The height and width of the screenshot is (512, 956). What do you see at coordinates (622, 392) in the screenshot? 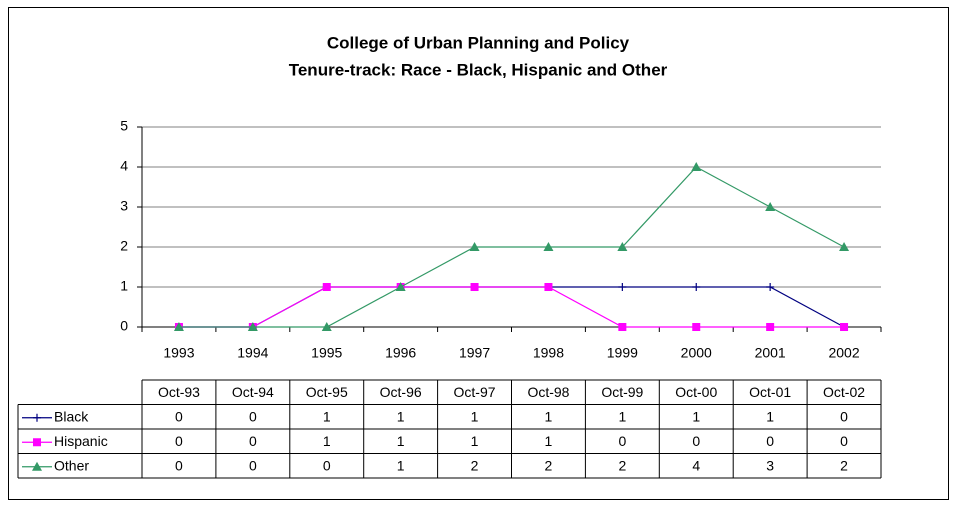
I see `table-header: Oct-99` at bounding box center [622, 392].